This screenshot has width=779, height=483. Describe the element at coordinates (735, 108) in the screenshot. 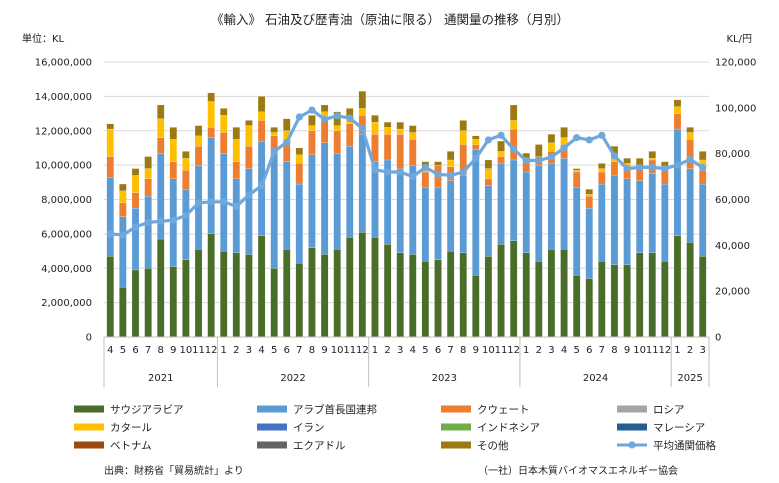

I see `y2-tick-label: 100,000` at that location.